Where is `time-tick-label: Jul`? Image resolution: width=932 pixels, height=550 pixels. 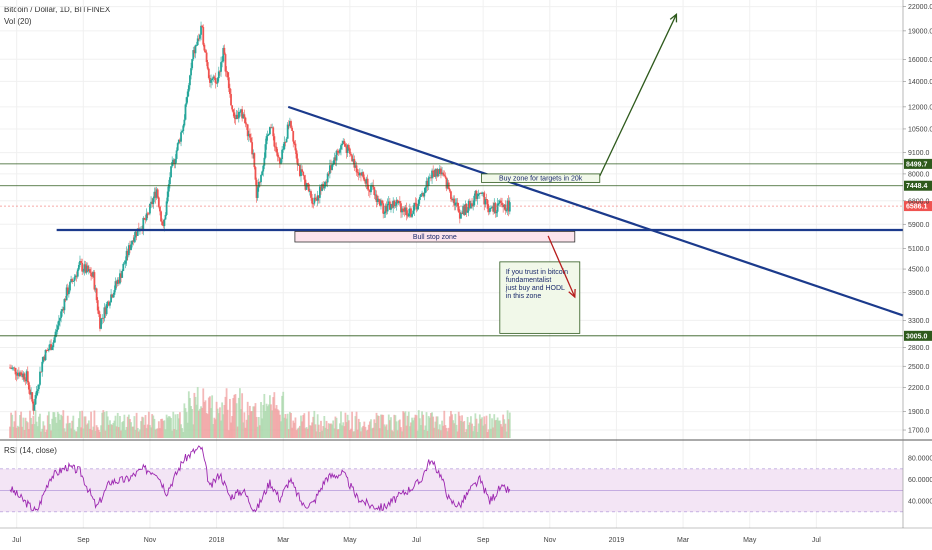
time-tick-label: Jul is located at coordinates (16, 540).